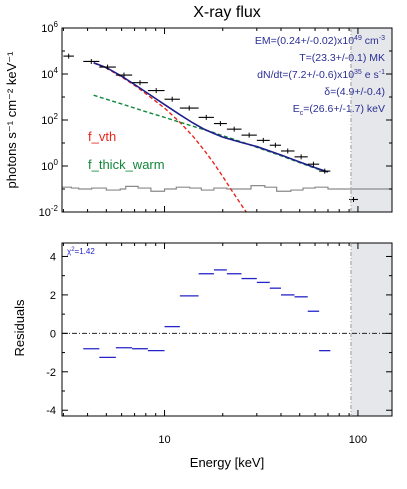 The image size is (407, 489). I want to click on x-tick-label: 100, so click(358, 440).